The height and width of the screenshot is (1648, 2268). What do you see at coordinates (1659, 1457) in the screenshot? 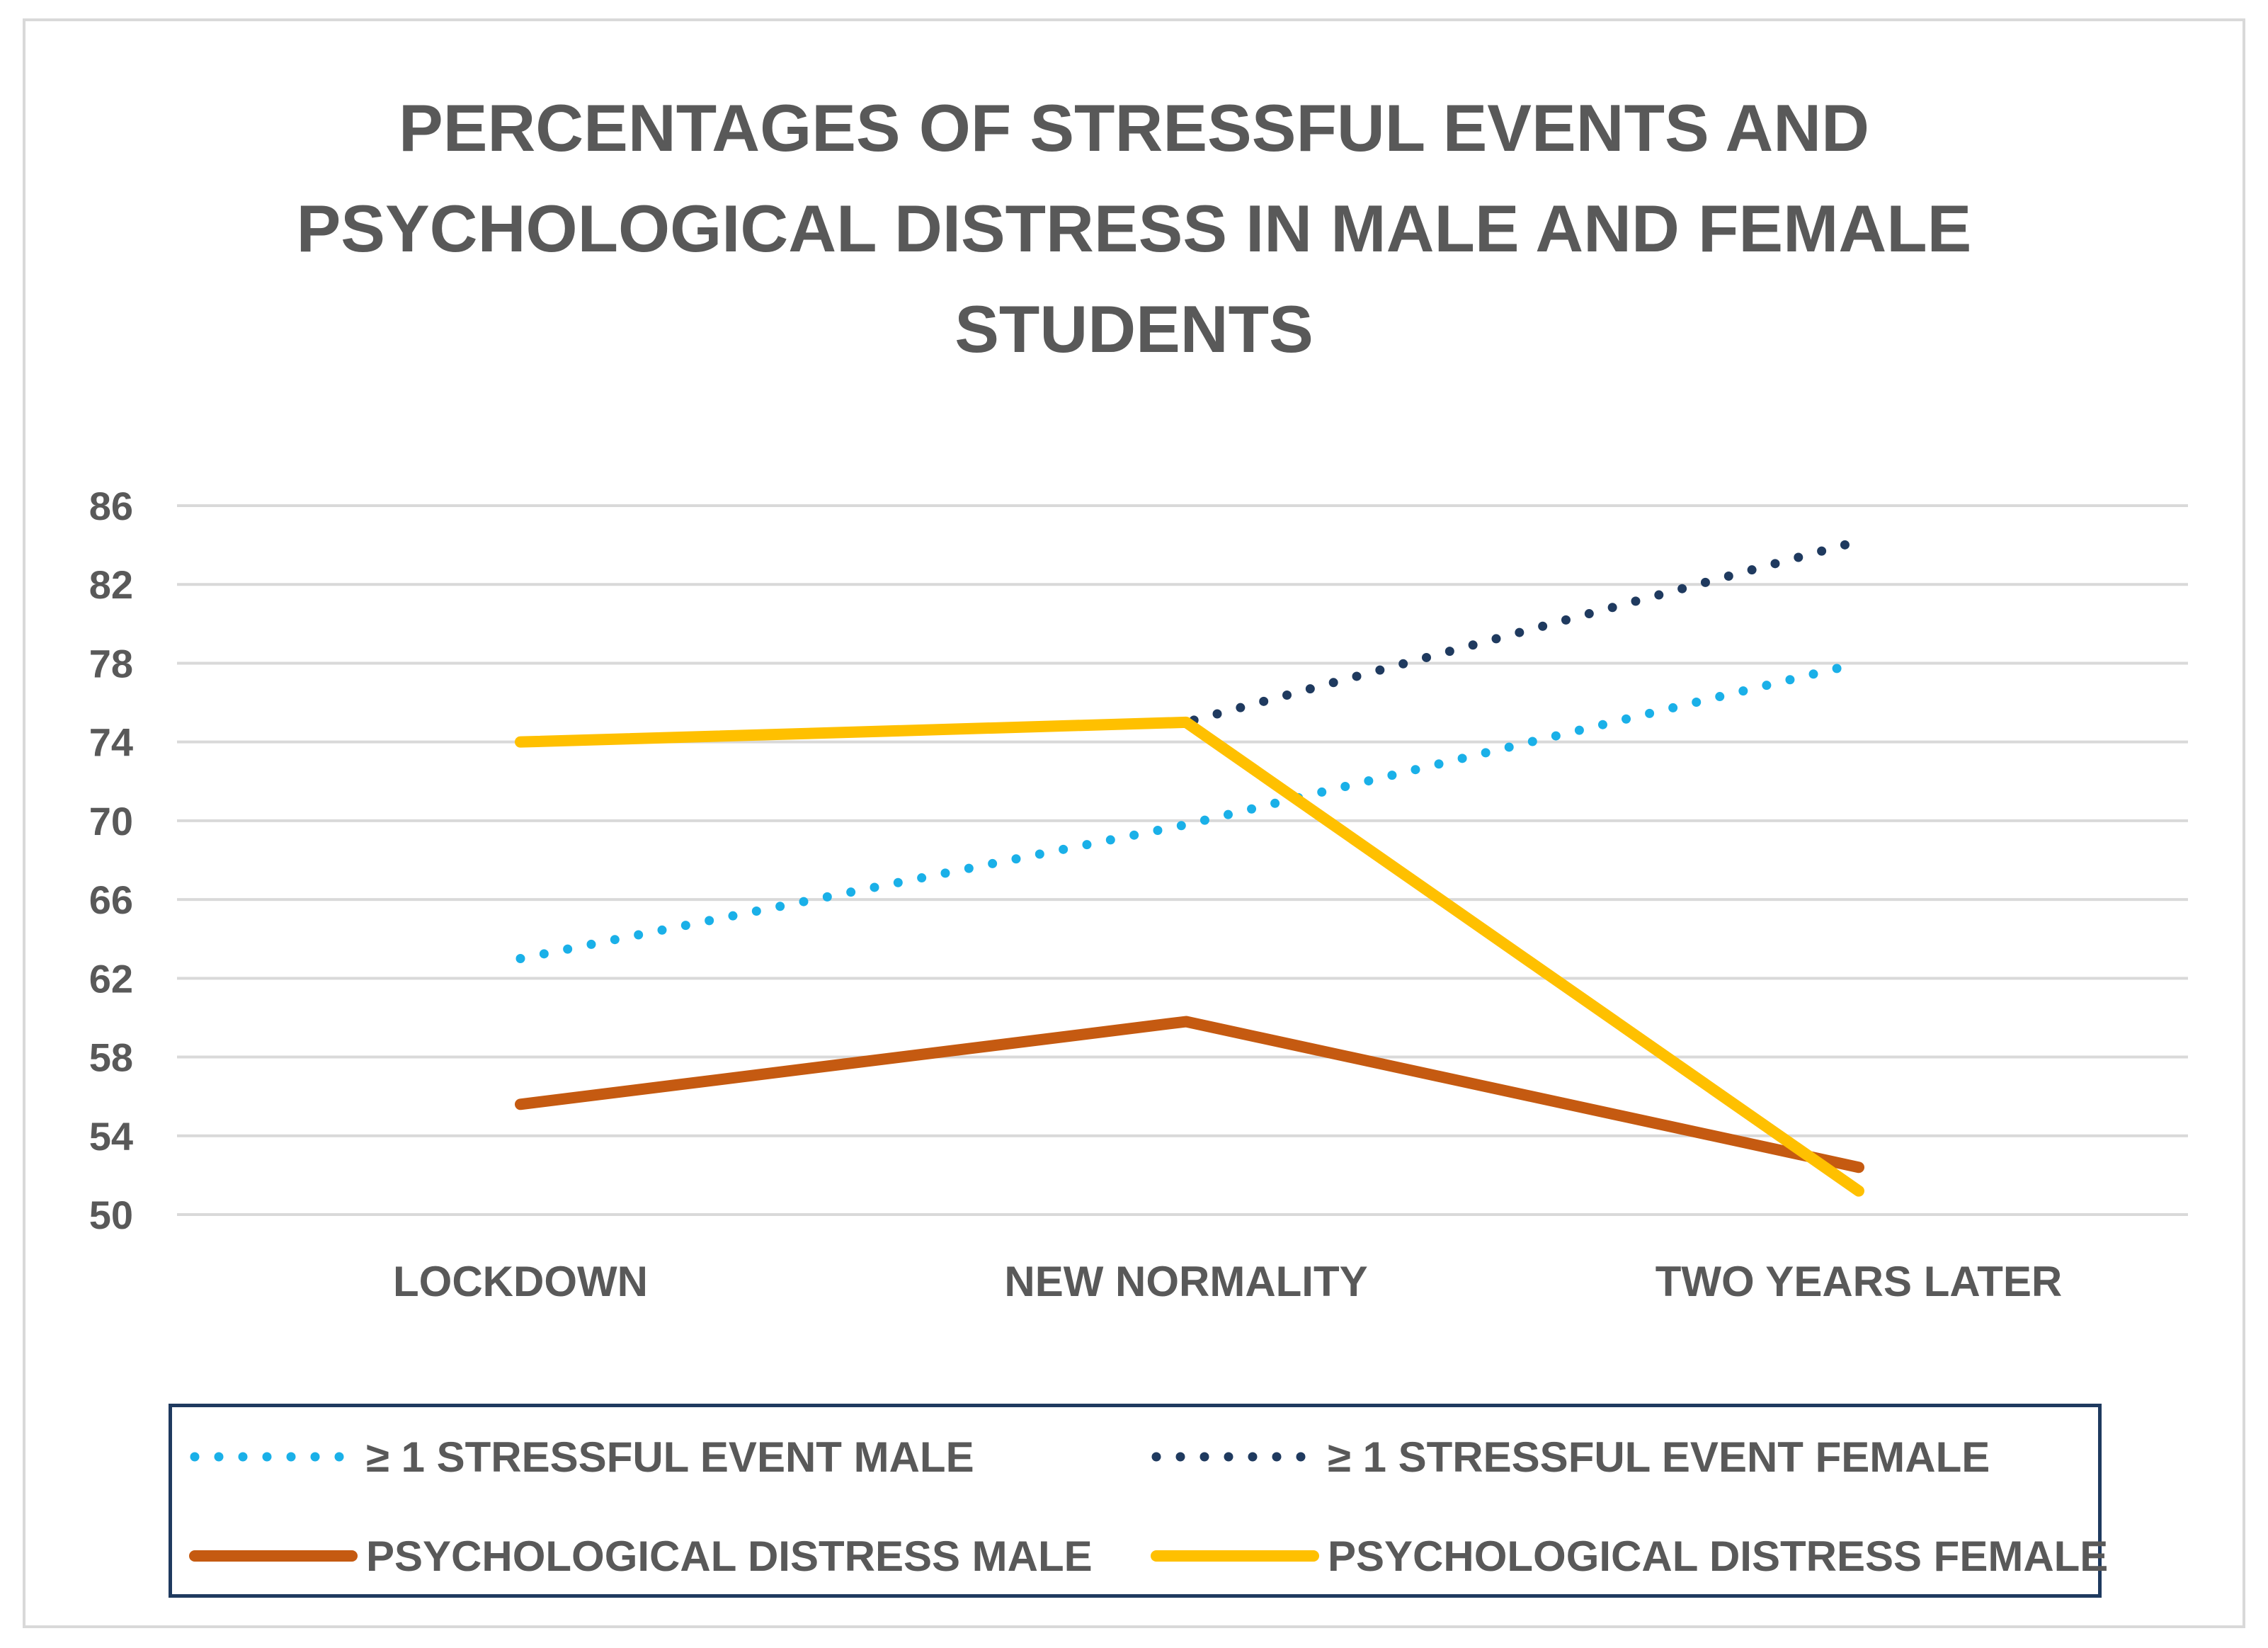
I see `legend-label: ≥ 1 STRESSFUL EVENT FEMALE` at bounding box center [1659, 1457].